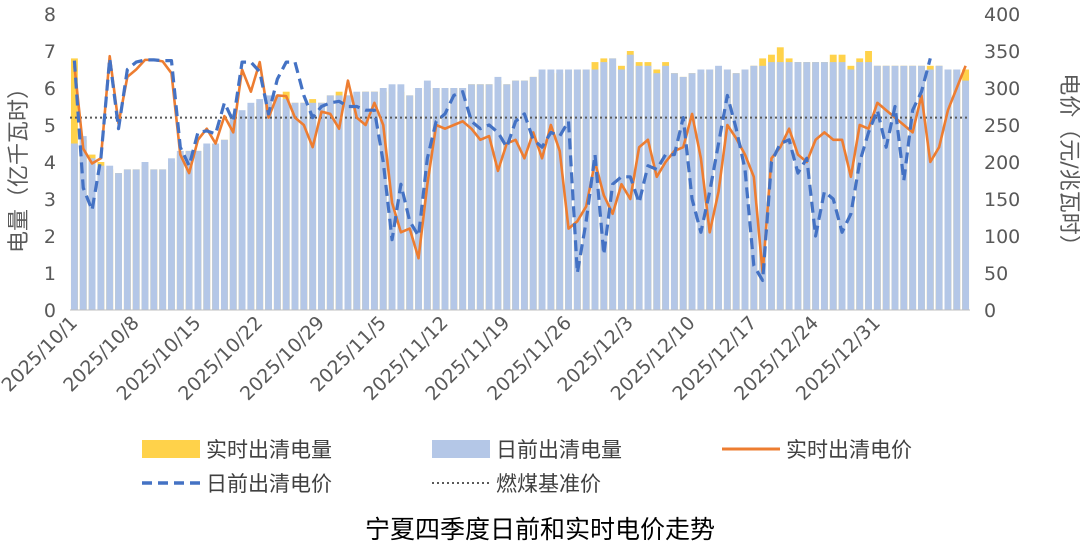 The width and height of the screenshot is (1080, 552). I want to click on left-tick-label: 4, so click(50, 163).